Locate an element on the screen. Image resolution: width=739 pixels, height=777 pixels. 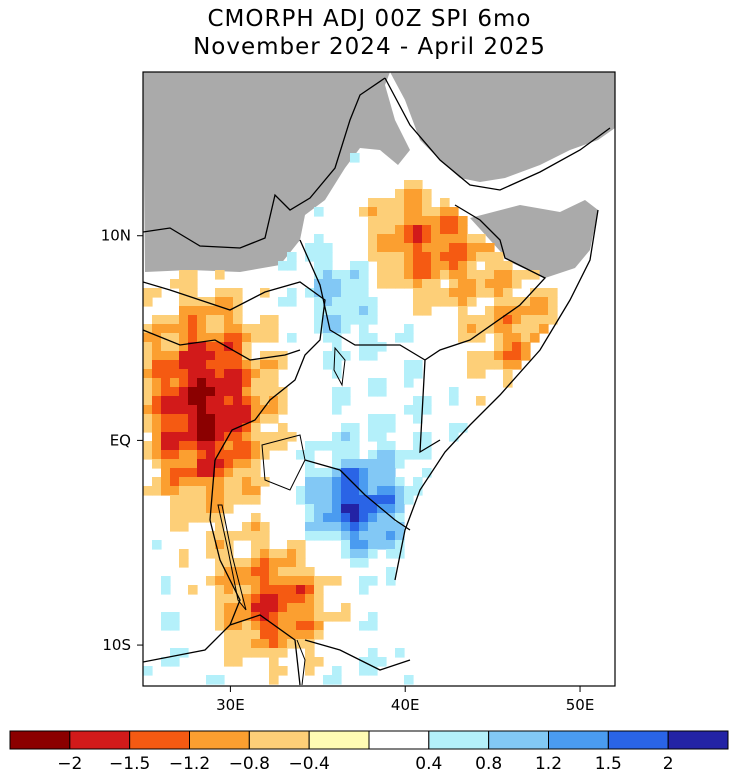
colorbar-labels: −2 −1.5 −1.2 −0.8 −0.4 0.4 0.8 1.2 1.5 2 is located at coordinates (365, 764).